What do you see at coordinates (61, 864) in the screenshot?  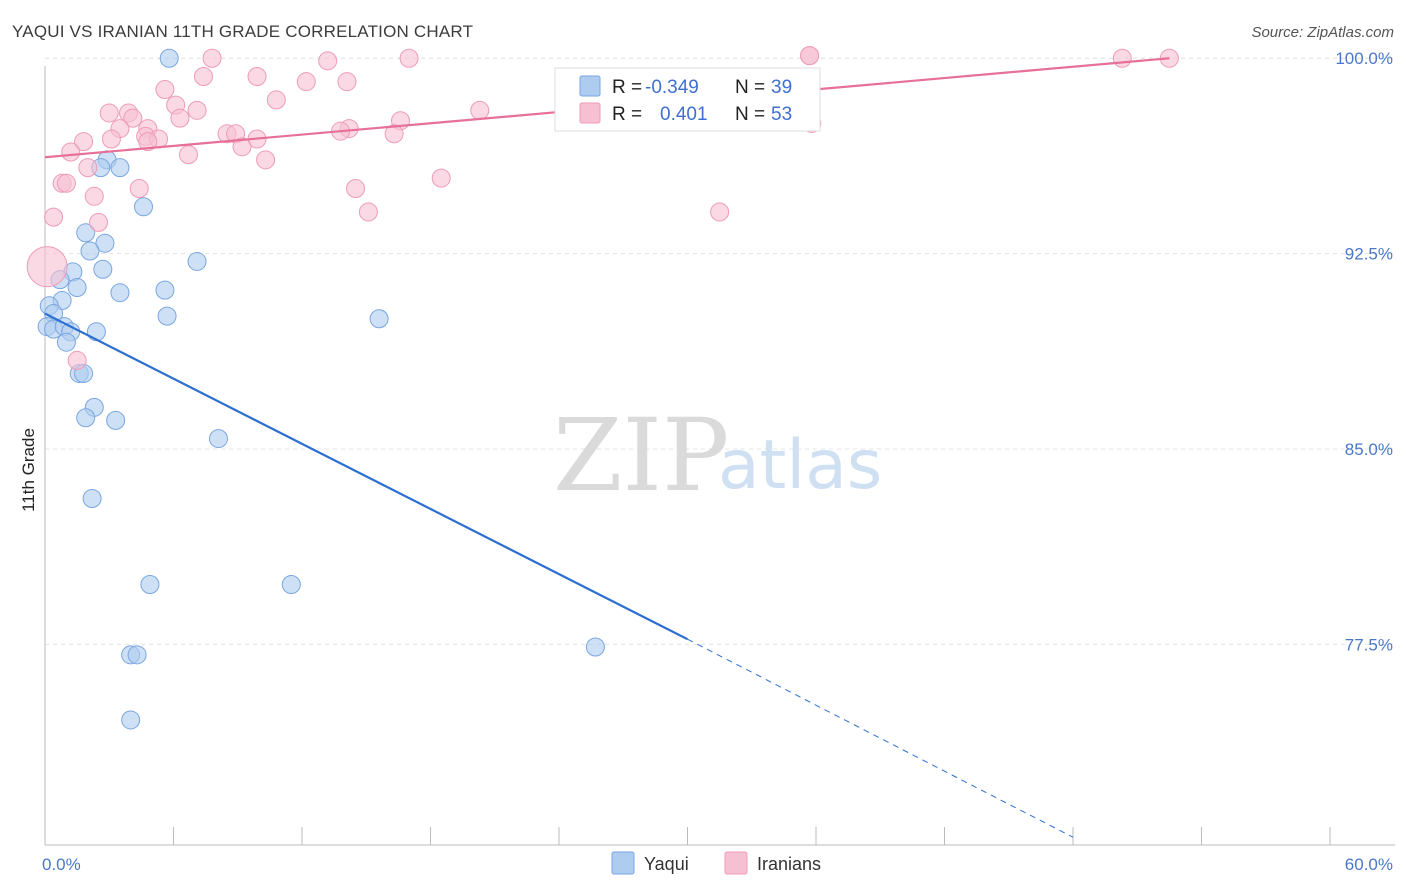 I see `x-tick-label: 0.0%` at bounding box center [61, 864].